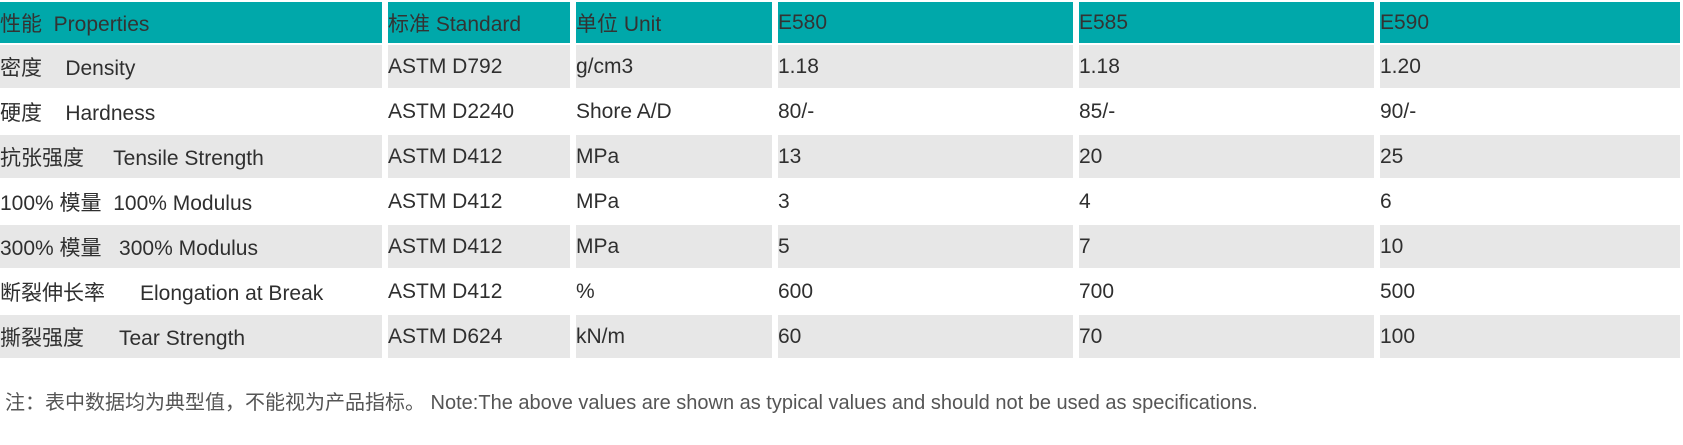 This screenshot has height=445, width=1683. What do you see at coordinates (191, 202) in the screenshot?
I see `cell-property: 100% 模量 100% Modulus` at bounding box center [191, 202].